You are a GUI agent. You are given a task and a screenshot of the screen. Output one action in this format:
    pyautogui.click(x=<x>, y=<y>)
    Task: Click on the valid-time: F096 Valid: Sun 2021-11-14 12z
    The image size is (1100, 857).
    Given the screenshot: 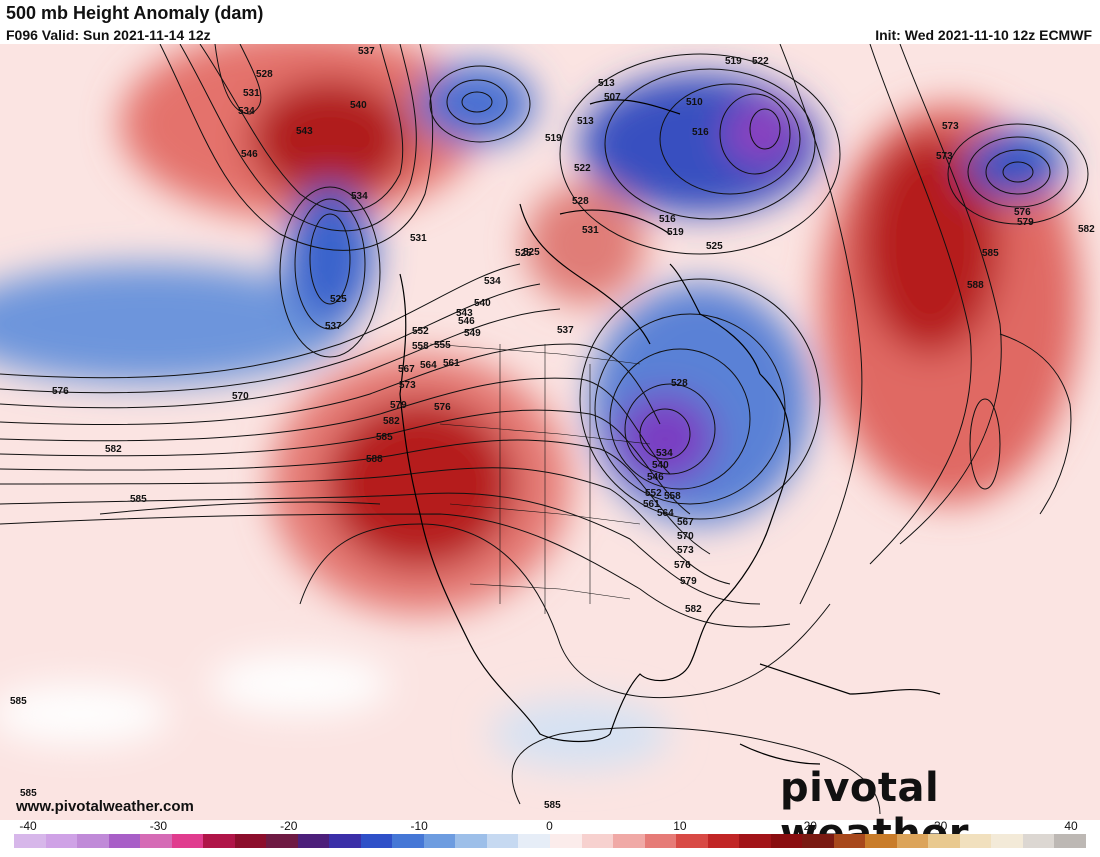 What is the action you would take?
    pyautogui.click(x=108, y=35)
    